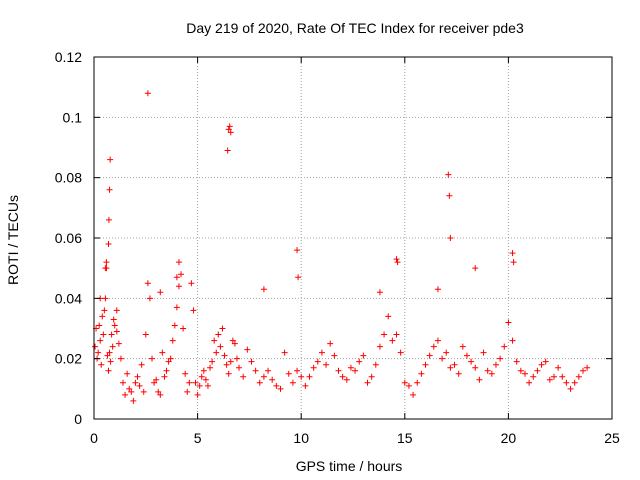 This screenshot has height=480, width=640. What do you see at coordinates (94, 438) in the screenshot?
I see `x-tick-label: 0` at bounding box center [94, 438].